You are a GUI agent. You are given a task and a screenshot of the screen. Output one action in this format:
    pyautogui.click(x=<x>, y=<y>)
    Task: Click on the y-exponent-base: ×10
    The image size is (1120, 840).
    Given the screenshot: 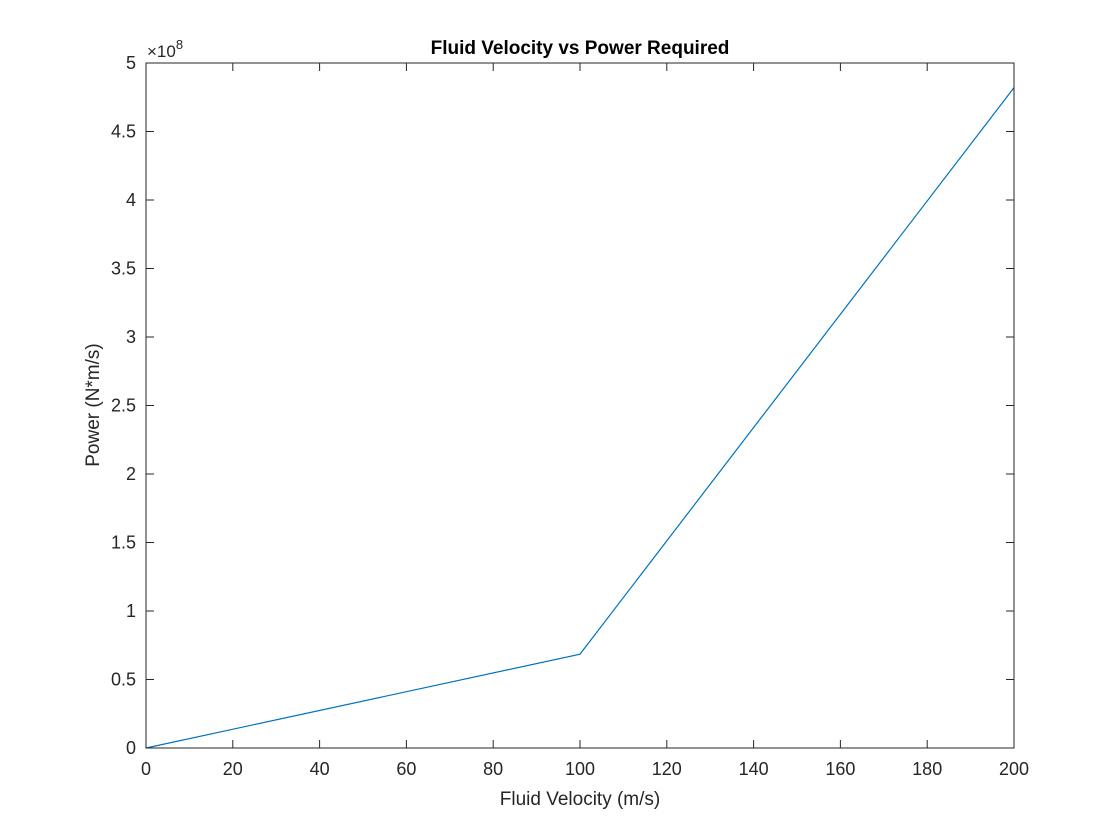 What is the action you would take?
    pyautogui.click(x=161, y=51)
    